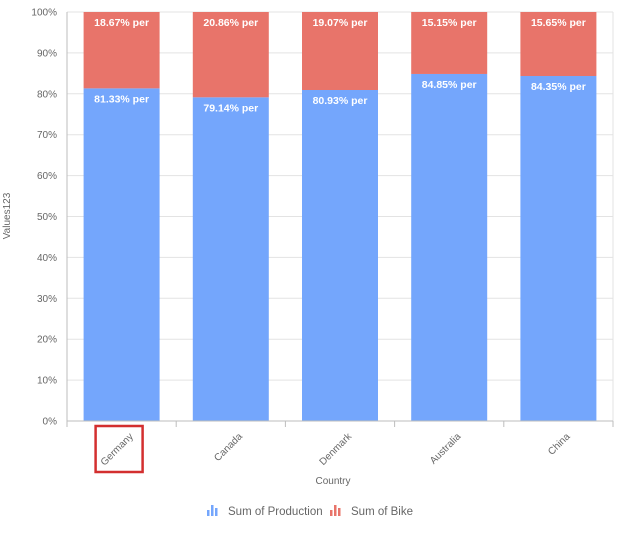 The height and width of the screenshot is (538, 620). I want to click on x-axis: Germany Canada Denmark Australia China, so click(340, 447).